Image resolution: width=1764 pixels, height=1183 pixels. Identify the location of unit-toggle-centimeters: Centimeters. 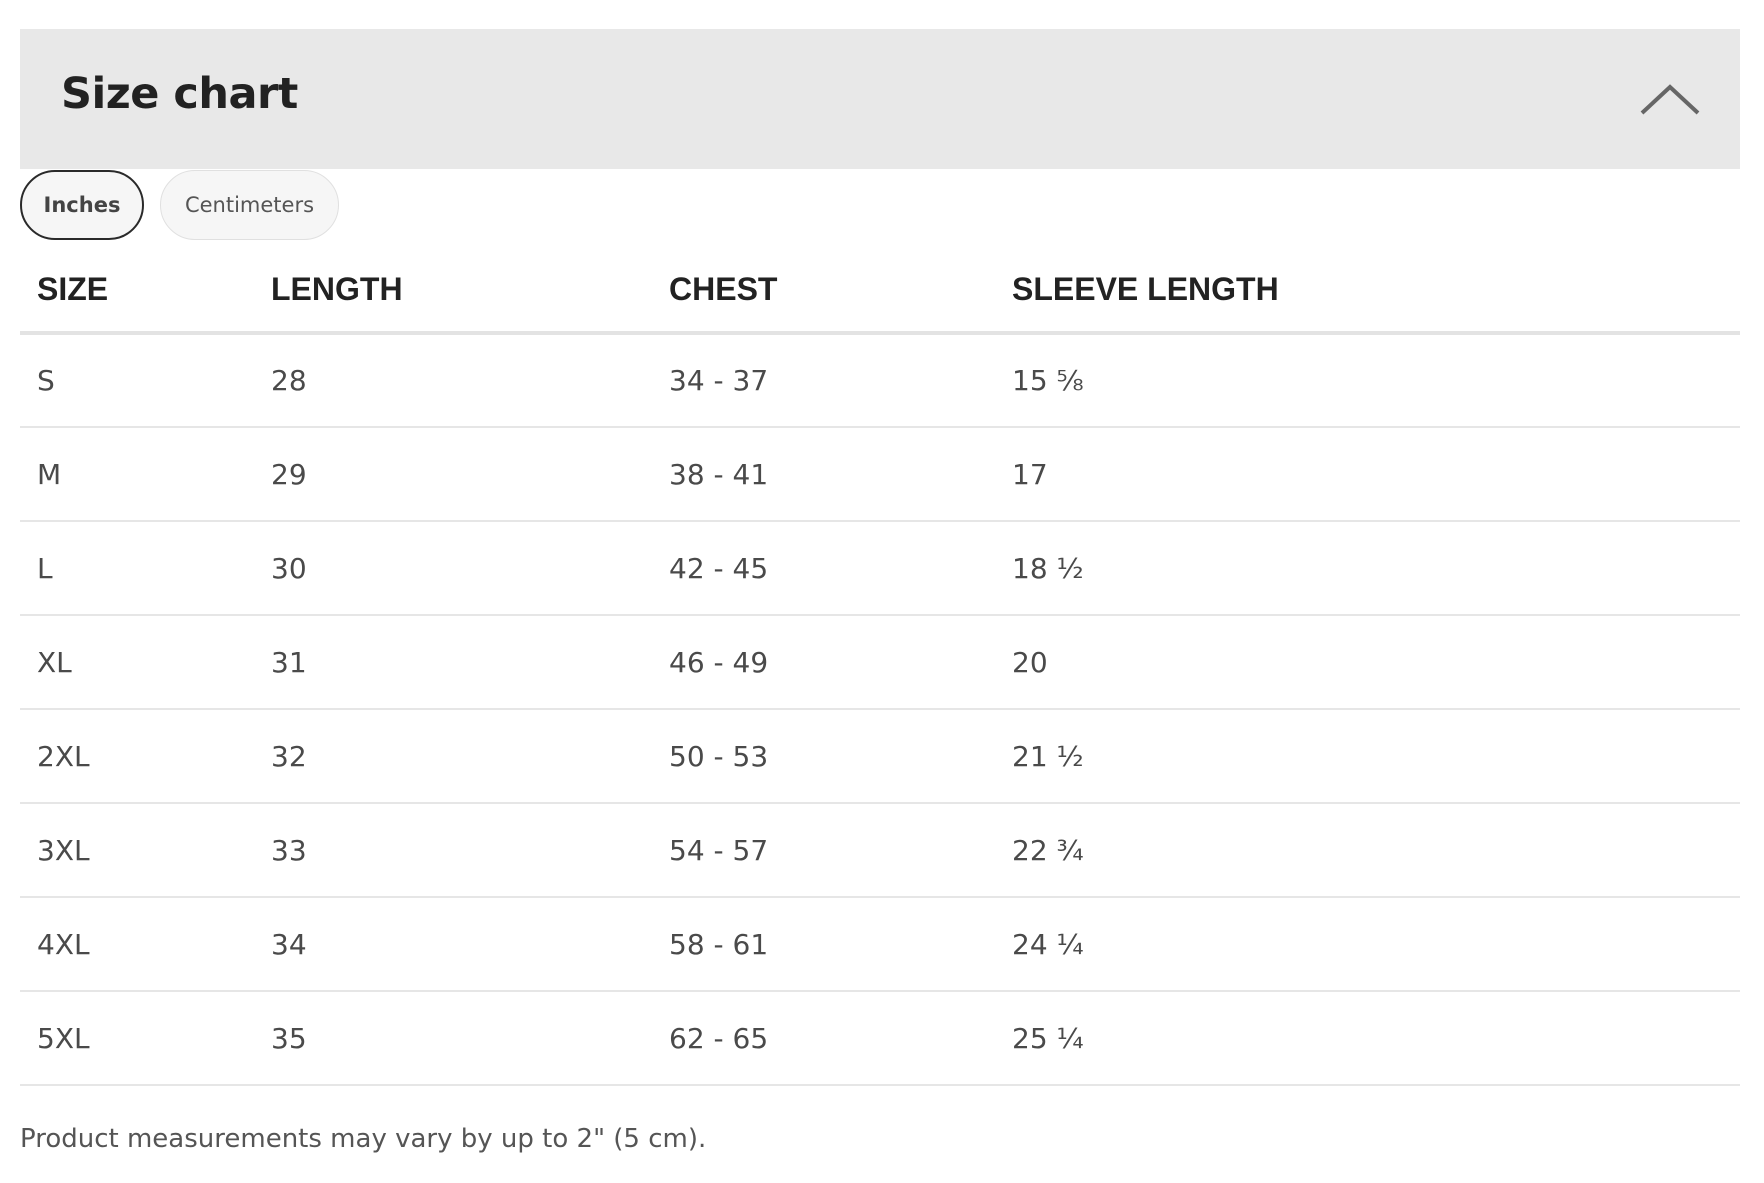
(249, 205).